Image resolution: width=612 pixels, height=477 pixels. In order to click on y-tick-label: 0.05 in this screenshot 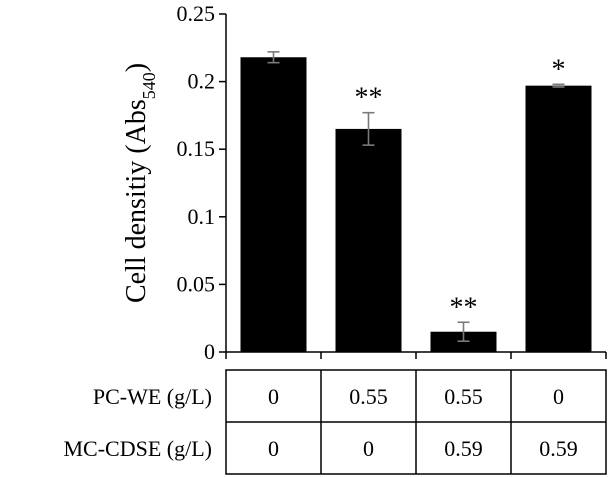, I will do `click(196, 283)`.